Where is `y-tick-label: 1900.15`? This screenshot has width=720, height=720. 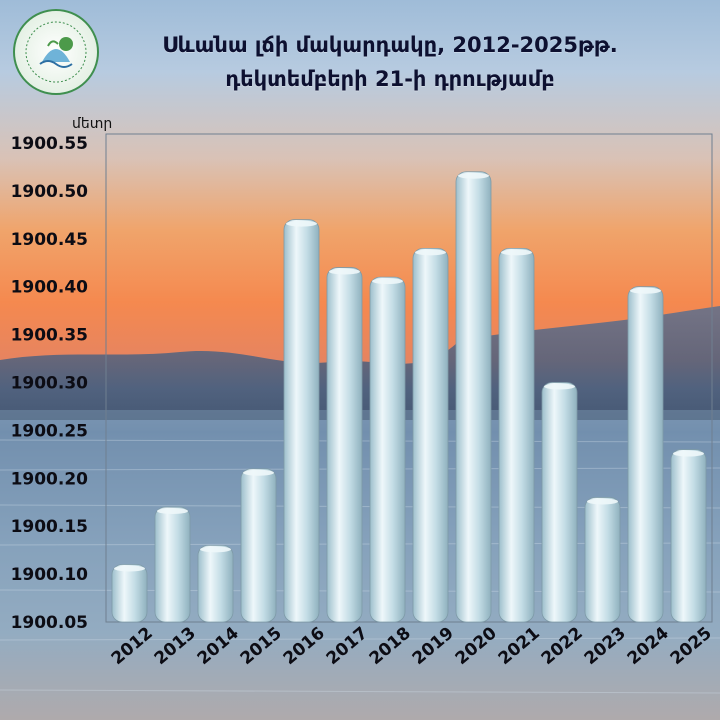 y-tick-label: 1900.15 is located at coordinates (49, 527).